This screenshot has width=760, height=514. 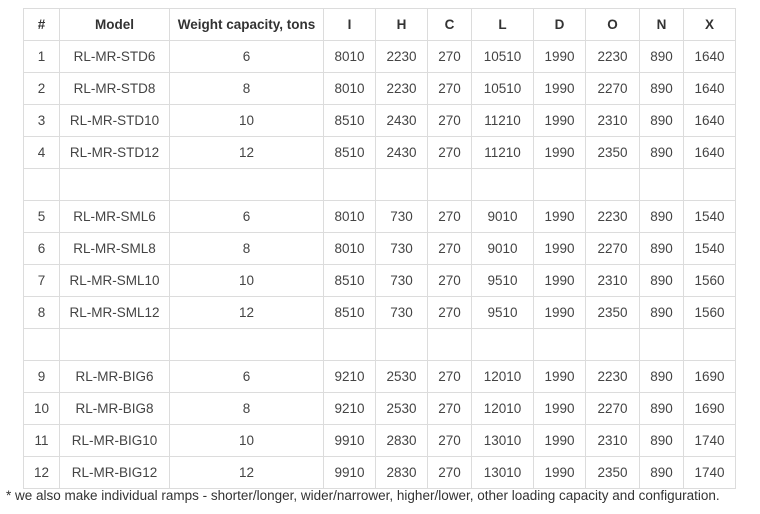 I want to click on column-header-l: L, so click(x=502, y=24).